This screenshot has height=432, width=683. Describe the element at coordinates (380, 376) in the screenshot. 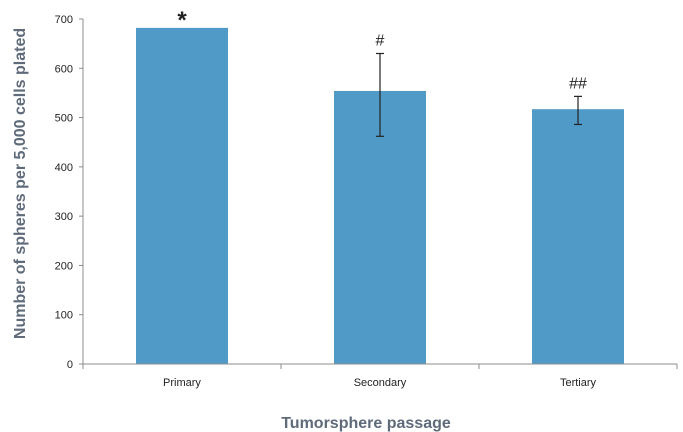

I see `x-ticks-layer: Primary Secondary Tertiary` at that location.